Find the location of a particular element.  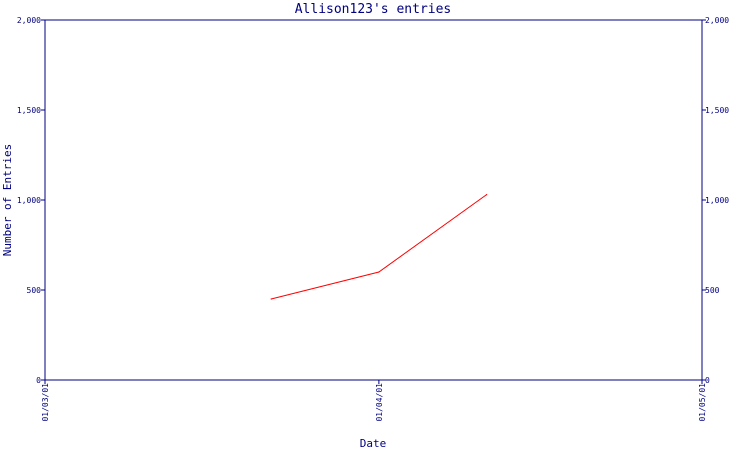

chart-title: Allison123's entries is located at coordinates (373, 9).